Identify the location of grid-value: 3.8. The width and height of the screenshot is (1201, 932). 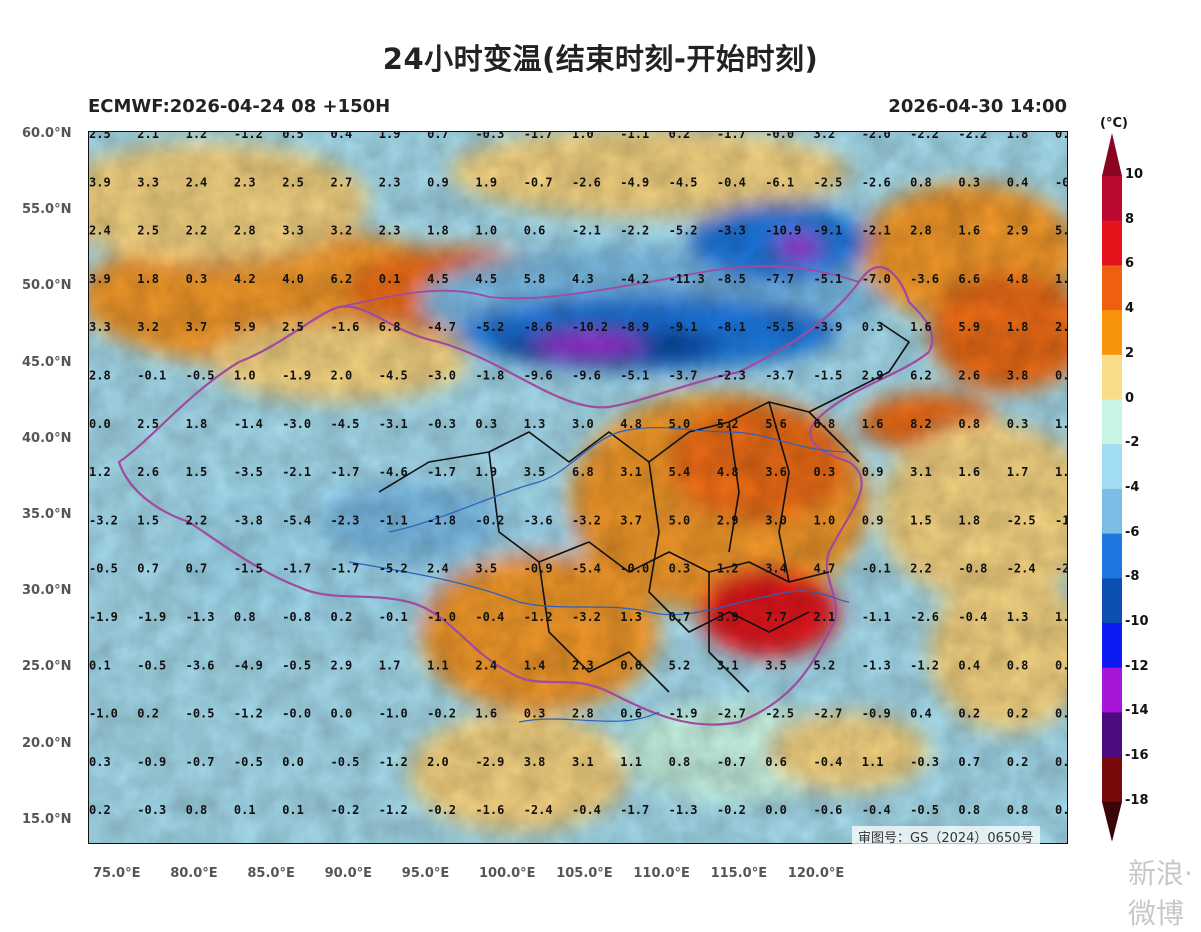
(535, 762).